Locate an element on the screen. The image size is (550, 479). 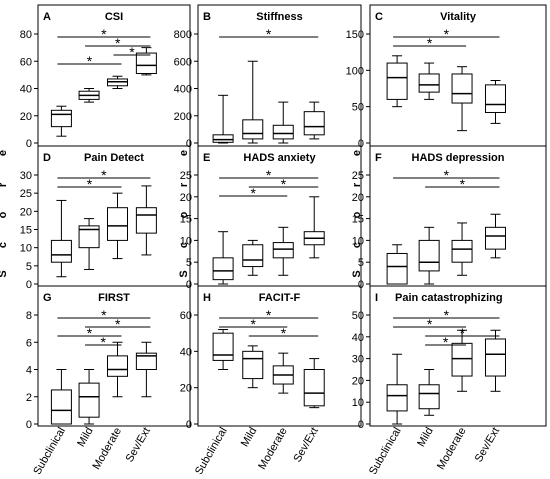
y-tick-label: 400 is located at coordinates (183, 90).